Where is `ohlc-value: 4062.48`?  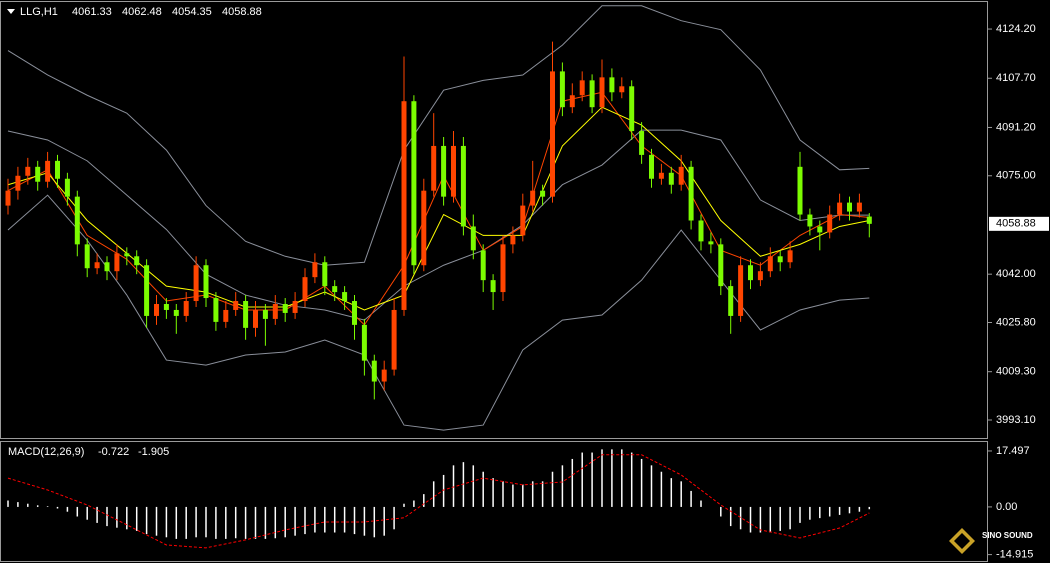 ohlc-value: 4062.48 is located at coordinates (142, 12).